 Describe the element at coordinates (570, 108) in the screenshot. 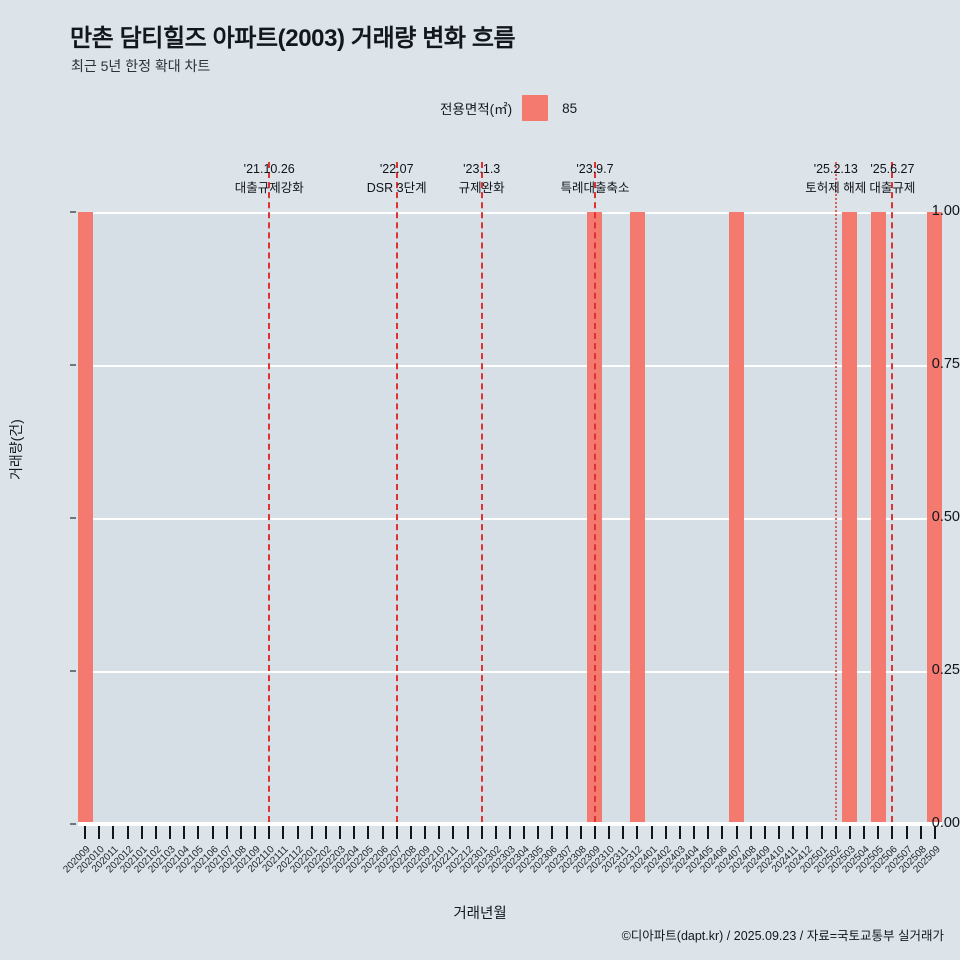

I see `legend-label-85: 85` at that location.